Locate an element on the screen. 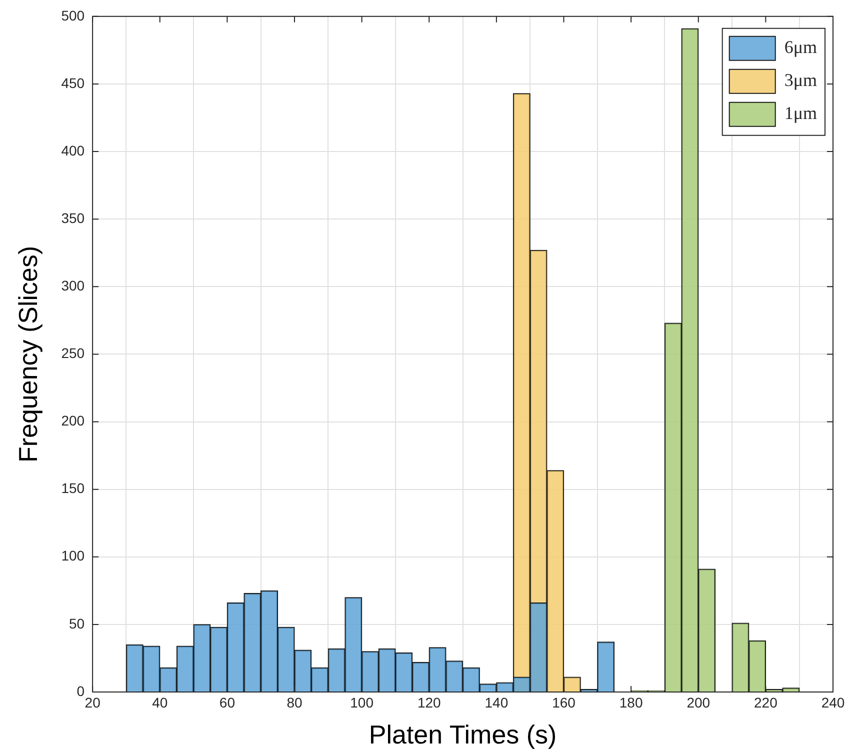 The height and width of the screenshot is (756, 859). y-tick-label: 250 is located at coordinates (73, 353).